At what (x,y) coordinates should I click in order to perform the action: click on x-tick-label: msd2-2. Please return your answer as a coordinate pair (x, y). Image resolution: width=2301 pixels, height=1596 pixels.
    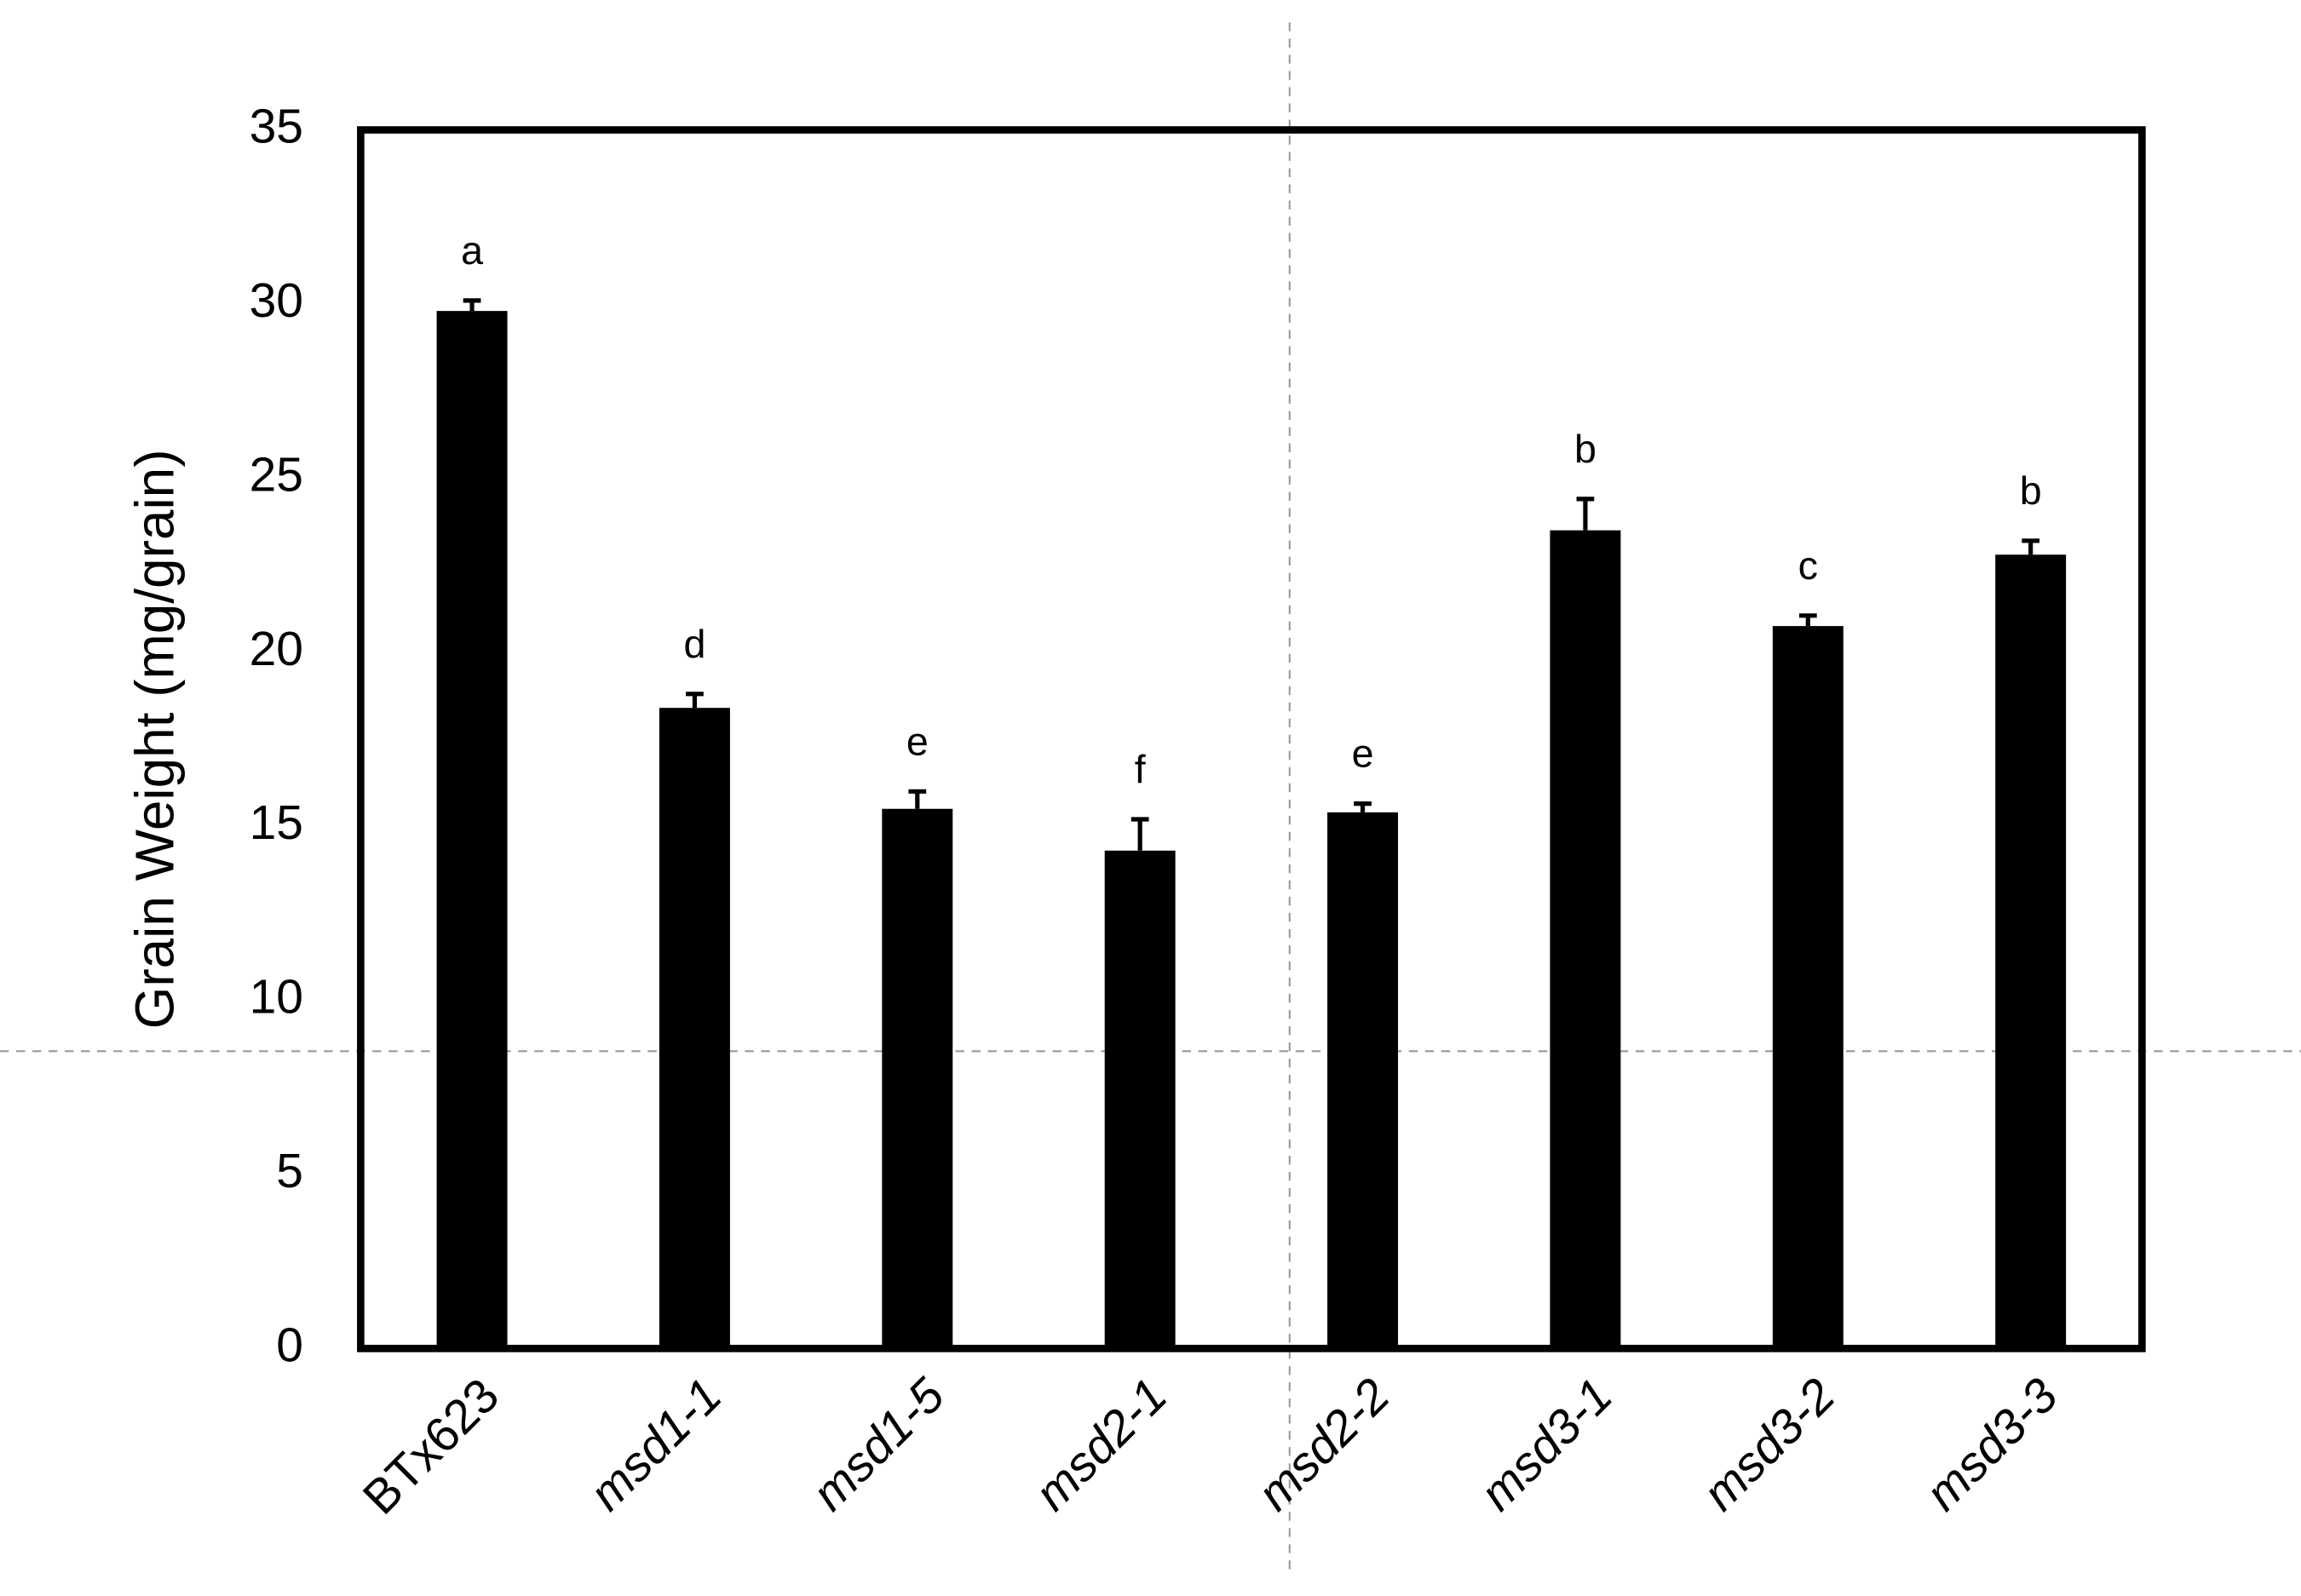
    Looking at the image, I should click on (1324, 1444).